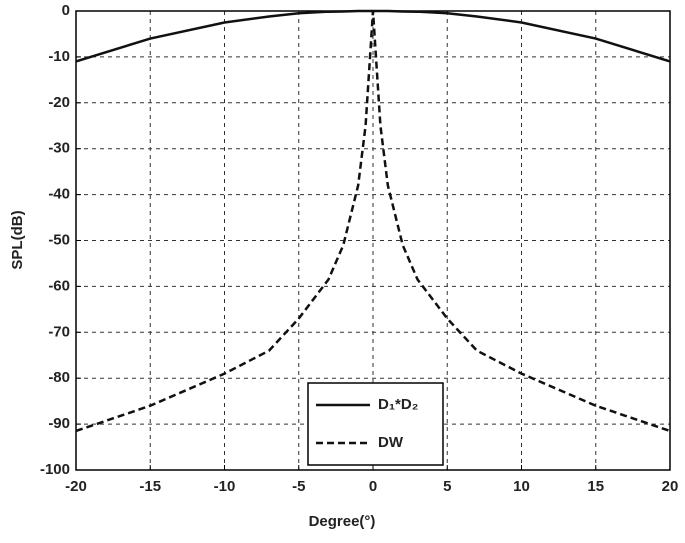 This screenshot has height=543, width=685. Describe the element at coordinates (59, 102) in the screenshot. I see `y-tick-label: -20` at that location.